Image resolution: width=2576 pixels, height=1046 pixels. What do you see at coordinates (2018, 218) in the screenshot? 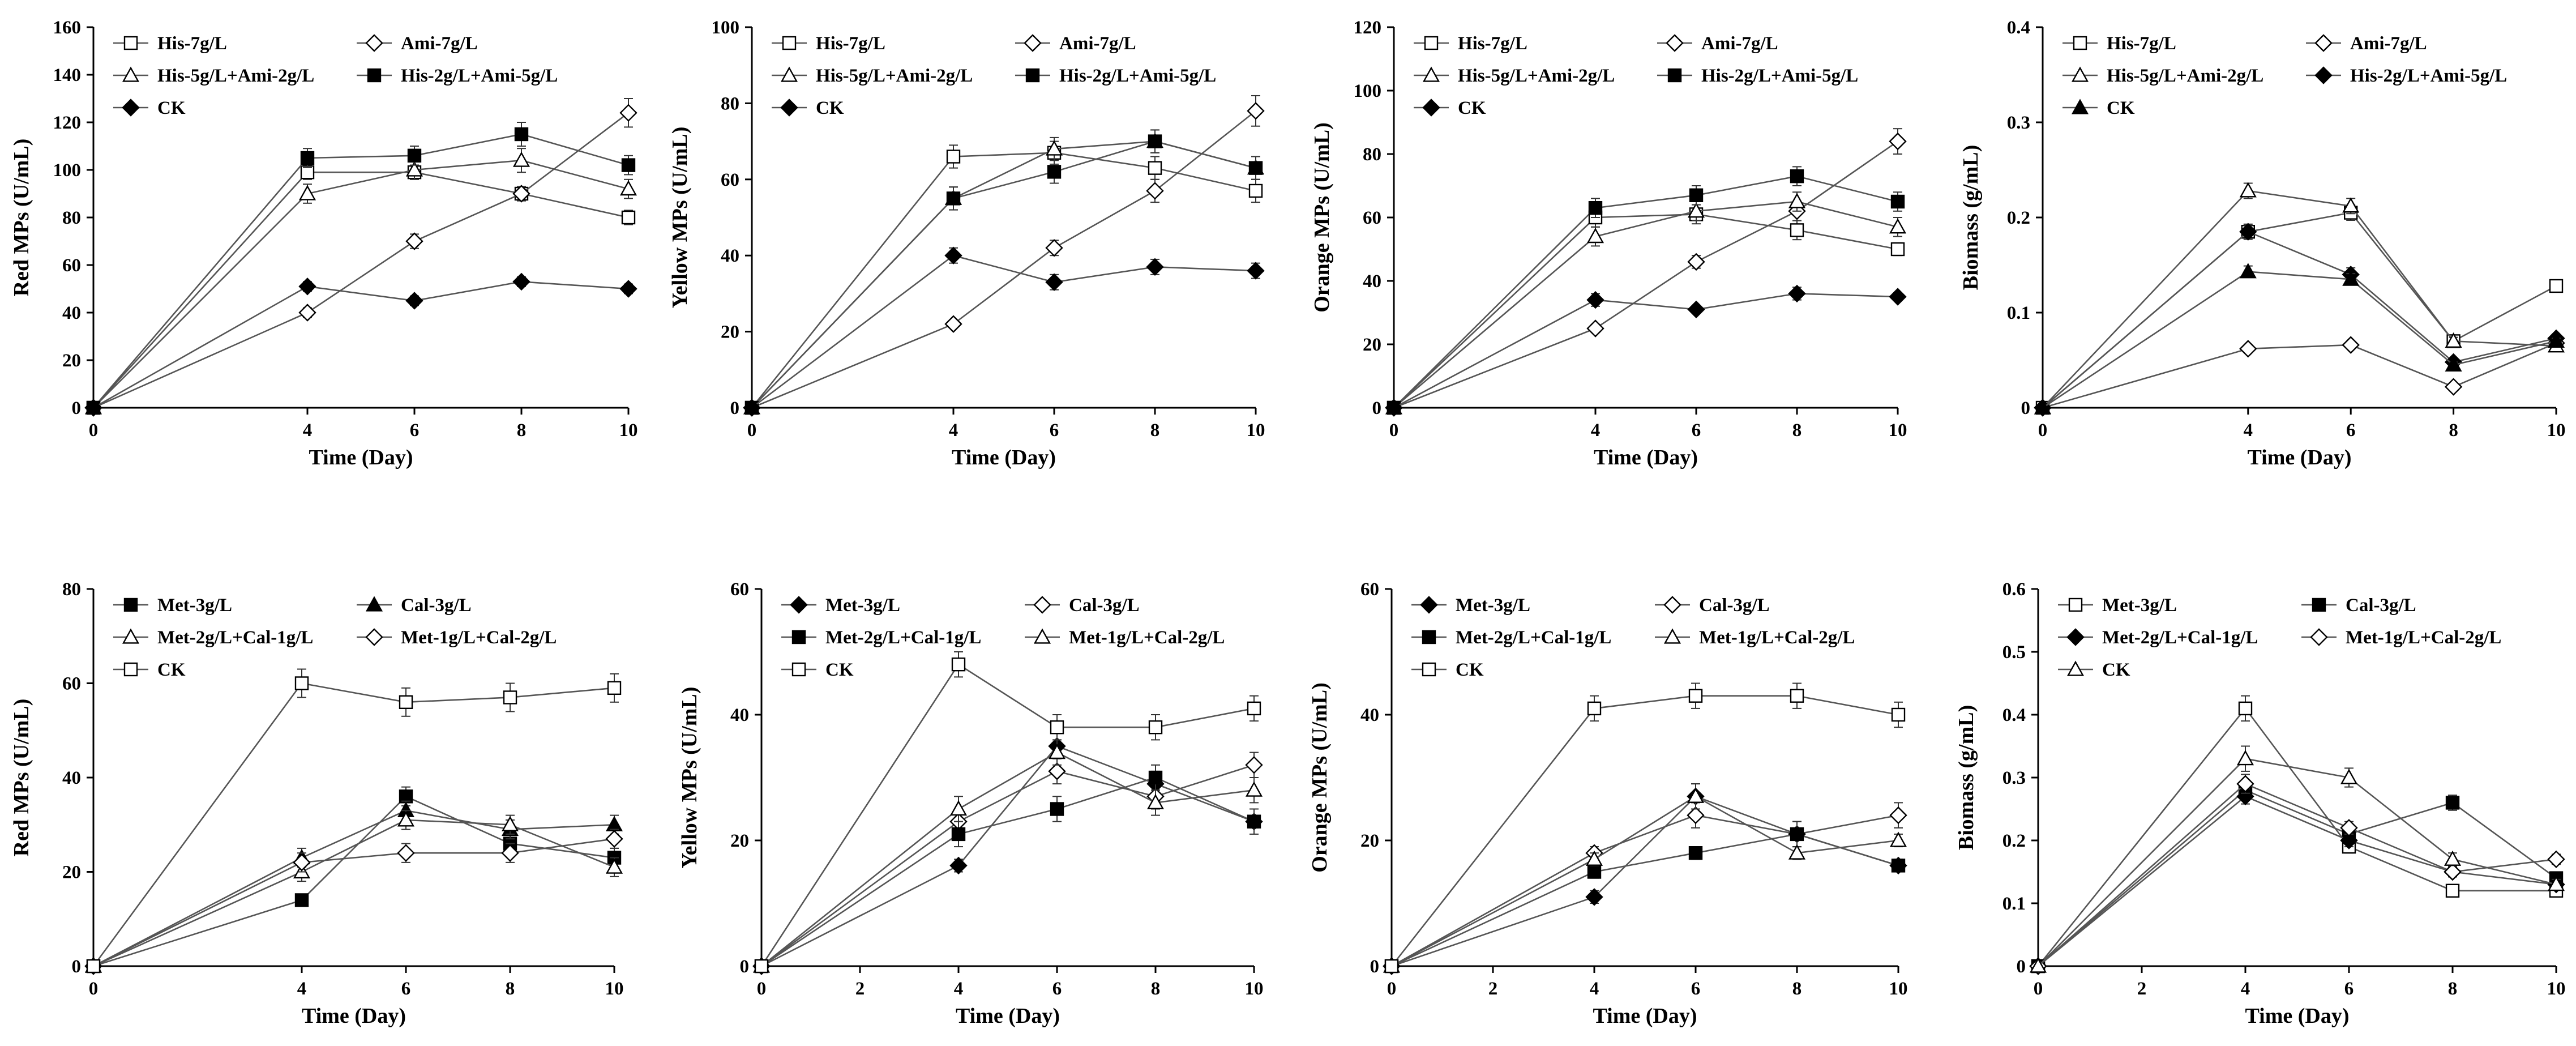
I see `y-tick-label: 0.2` at bounding box center [2018, 218].